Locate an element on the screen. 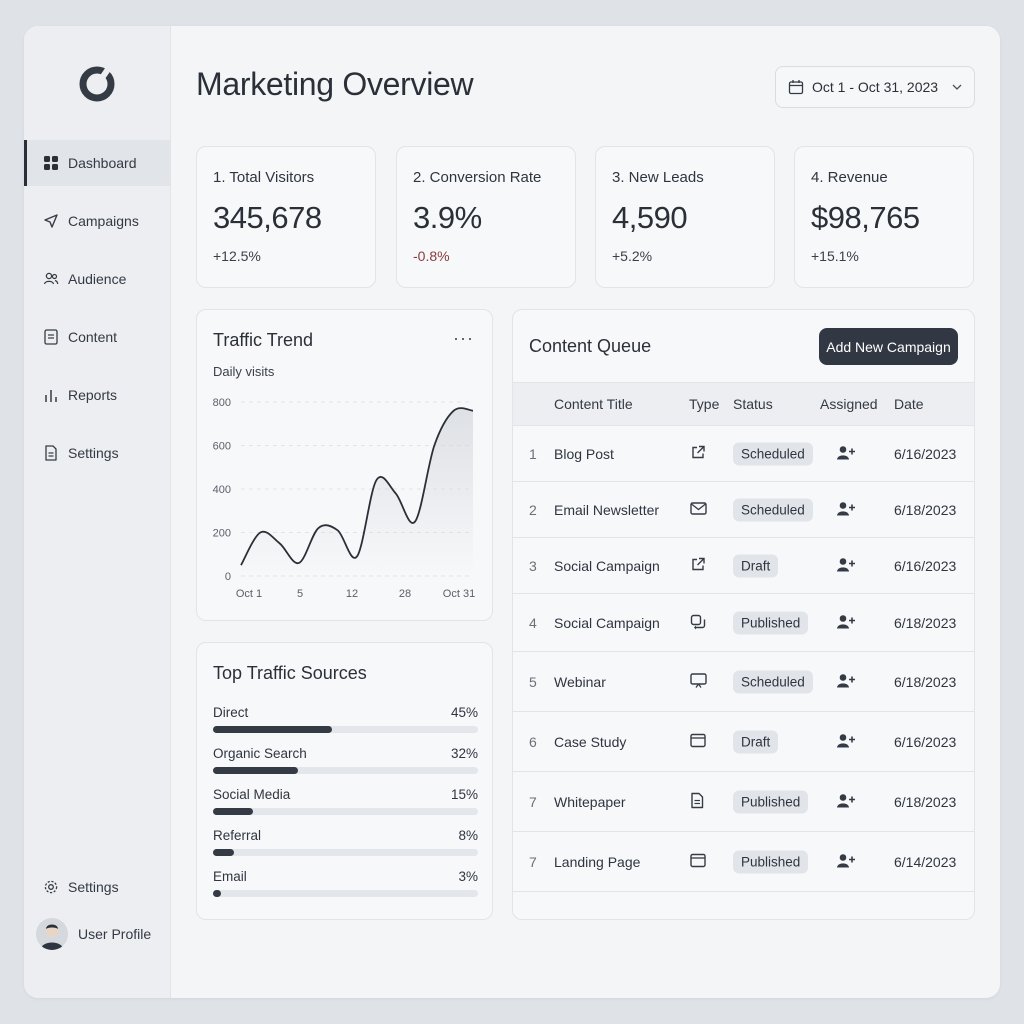 Image resolution: width=1024 pixels, height=1024 pixels. traffic-trend-title: Traffic Trend is located at coordinates (263, 340).